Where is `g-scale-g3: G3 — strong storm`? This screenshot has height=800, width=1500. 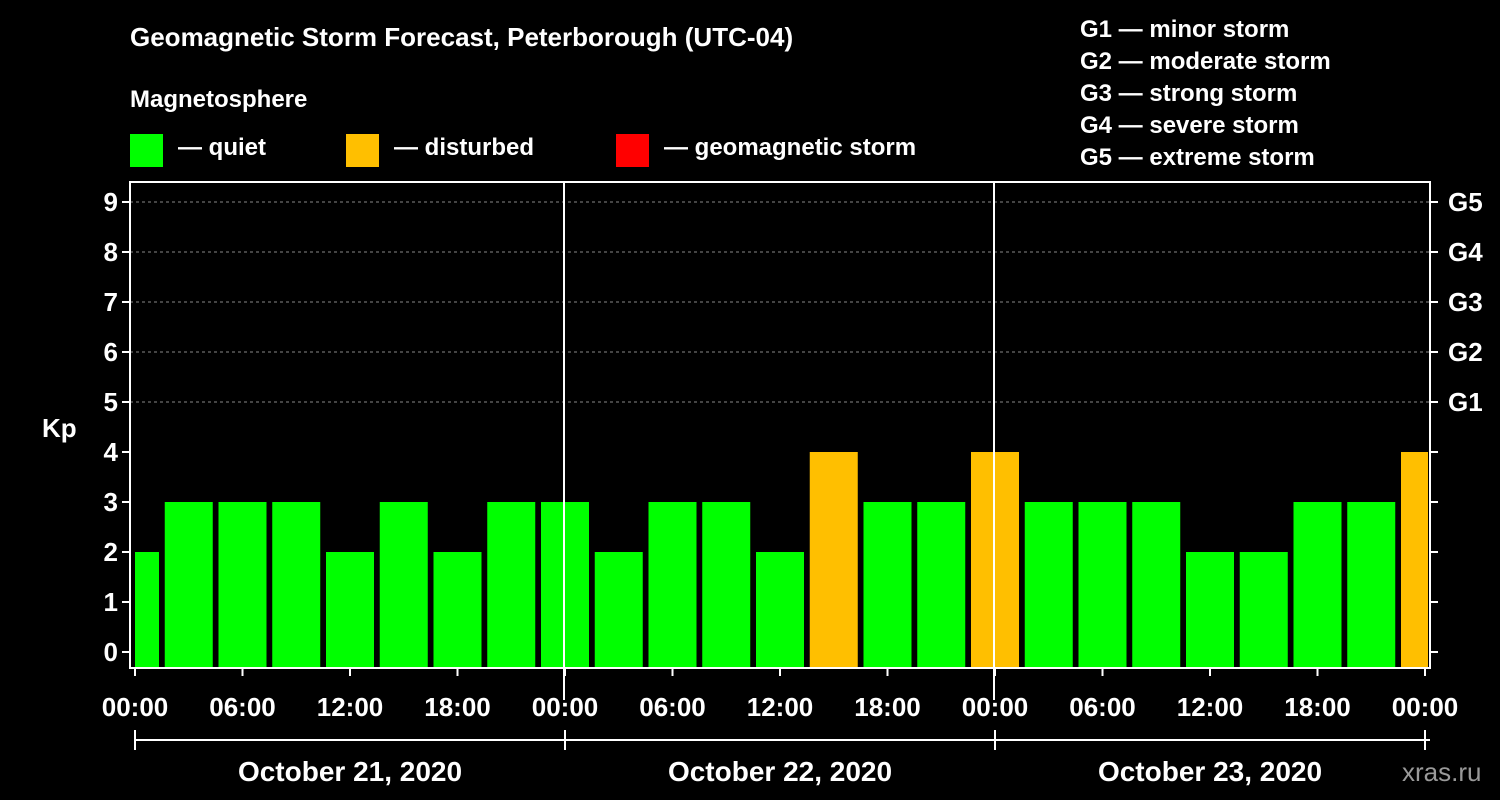 g-scale-g3: G3 — strong storm is located at coordinates (1189, 93).